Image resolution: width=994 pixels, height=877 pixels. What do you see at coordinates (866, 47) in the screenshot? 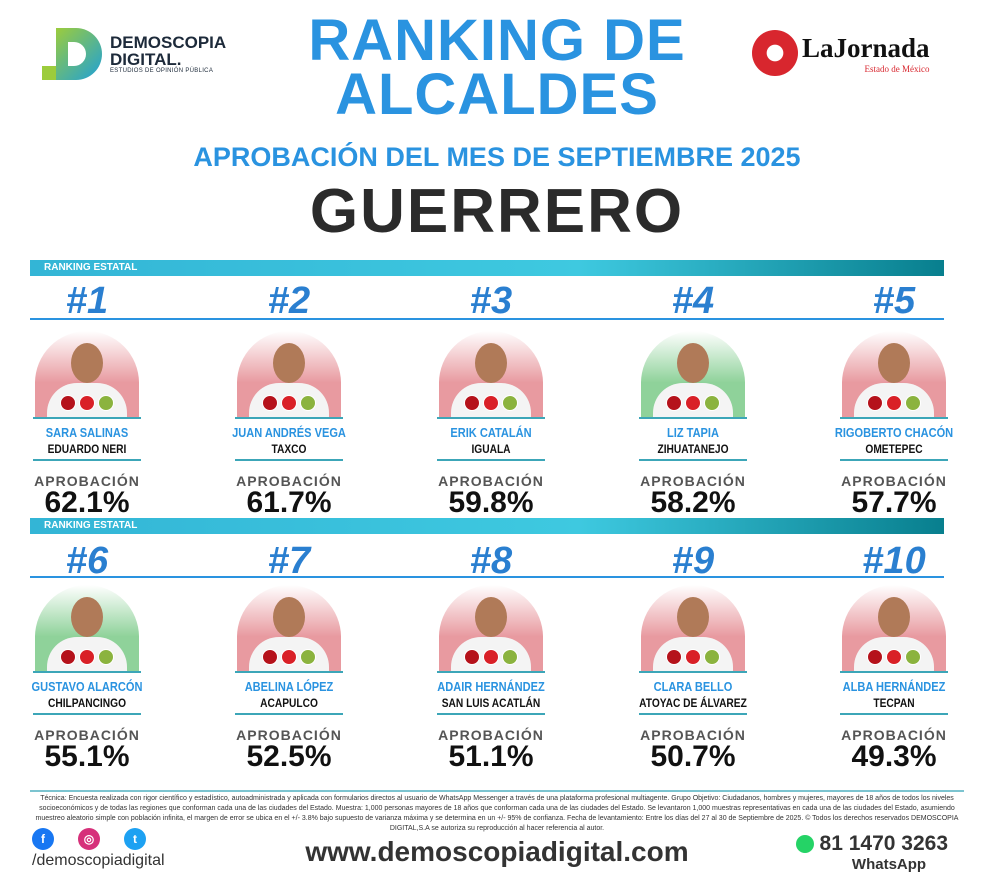
I see `partner-name: LaJornada` at bounding box center [866, 47].